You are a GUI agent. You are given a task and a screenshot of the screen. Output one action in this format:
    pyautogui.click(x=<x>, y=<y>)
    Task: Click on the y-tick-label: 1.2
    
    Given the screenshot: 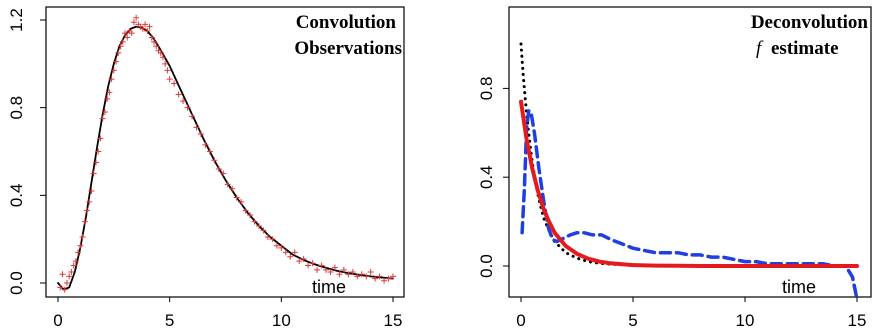 What is the action you would take?
    pyautogui.click(x=16, y=20)
    